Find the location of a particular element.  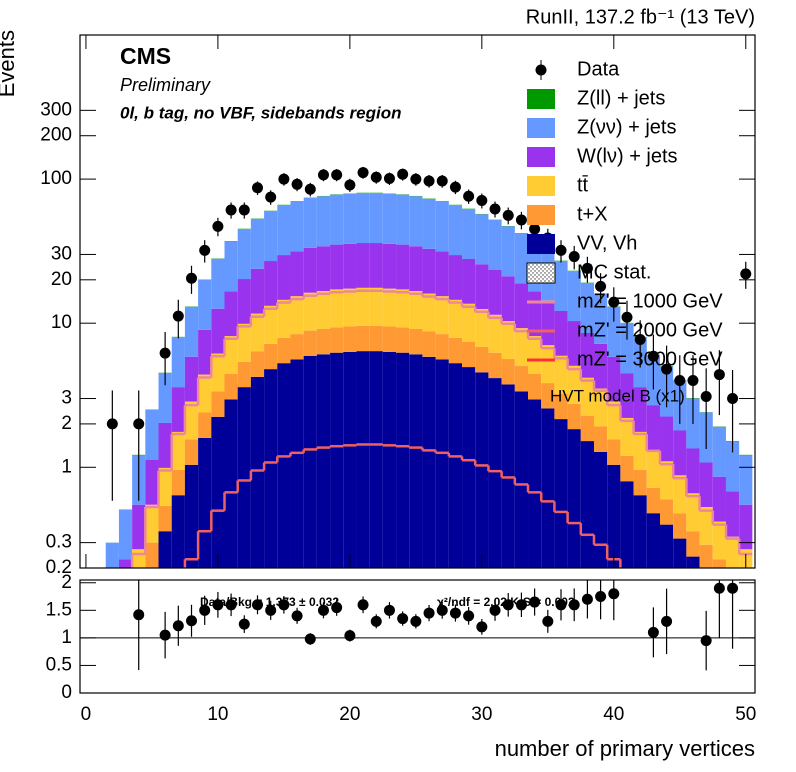

region-label: 0l, b tag, no VBF, sidebands region is located at coordinates (260, 112).